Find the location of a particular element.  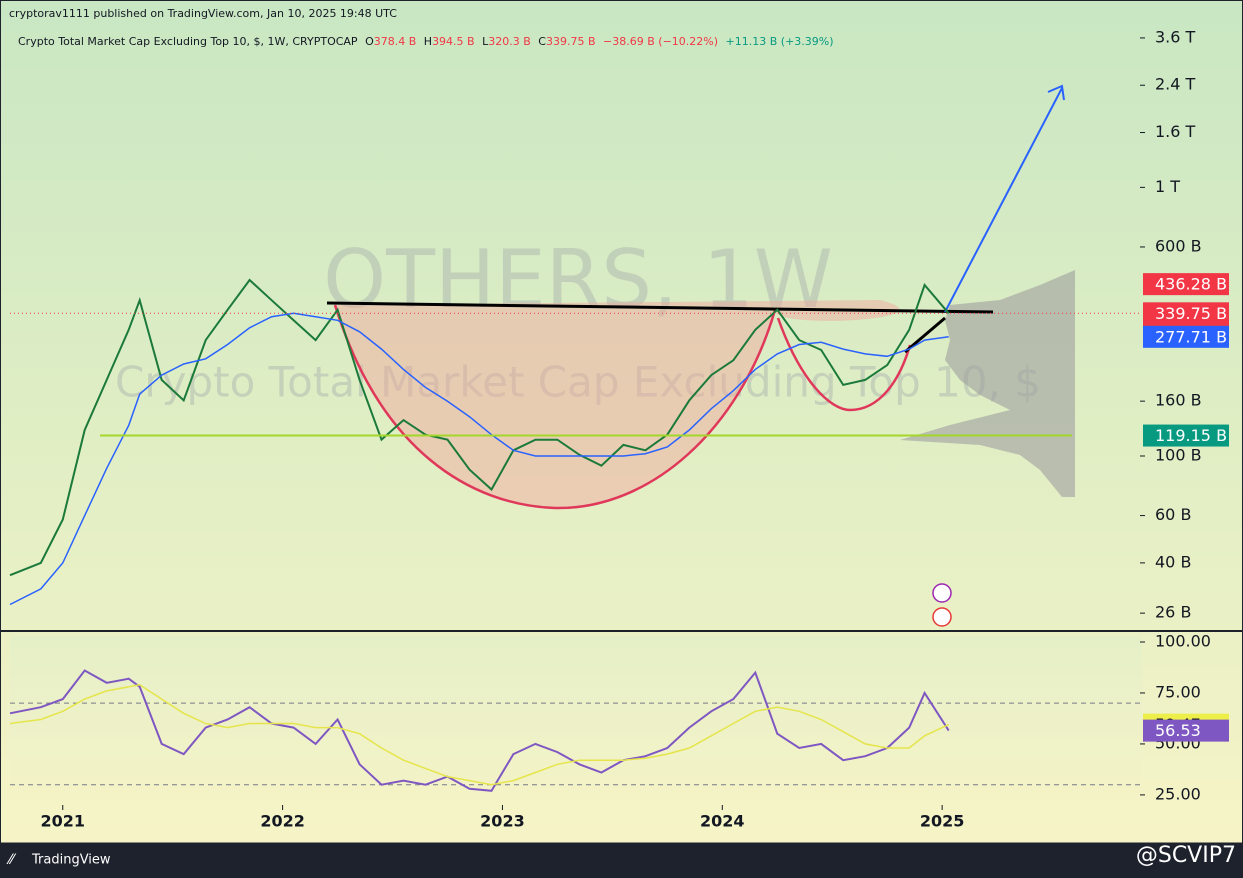

neckline is located at coordinates (660, 307).